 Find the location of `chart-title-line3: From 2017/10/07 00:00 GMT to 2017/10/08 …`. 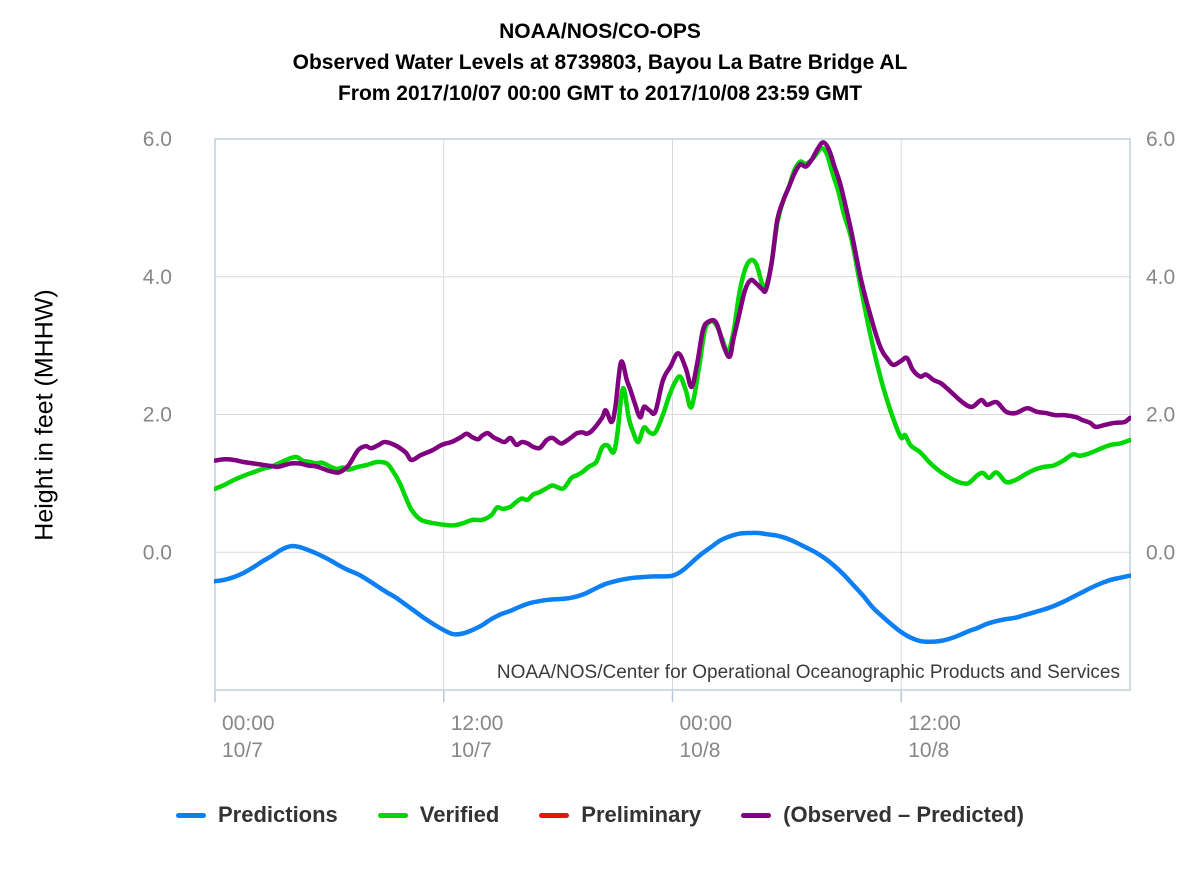

chart-title-line3: From 2017/10/07 00:00 GMT to 2017/10/08 … is located at coordinates (600, 93).